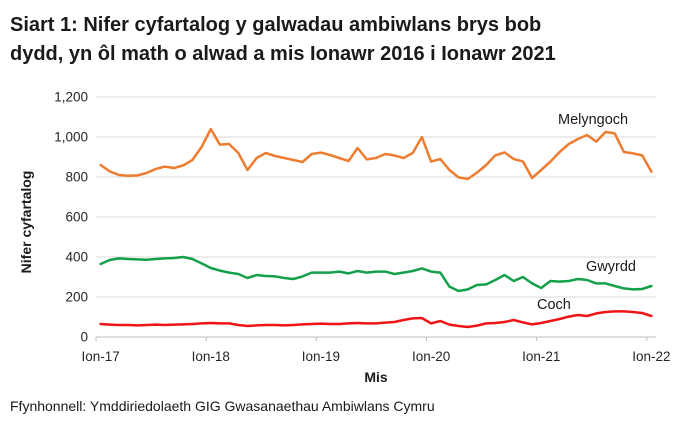  What do you see at coordinates (76, 297) in the screenshot?
I see `y-tick-label: 200` at bounding box center [76, 297].